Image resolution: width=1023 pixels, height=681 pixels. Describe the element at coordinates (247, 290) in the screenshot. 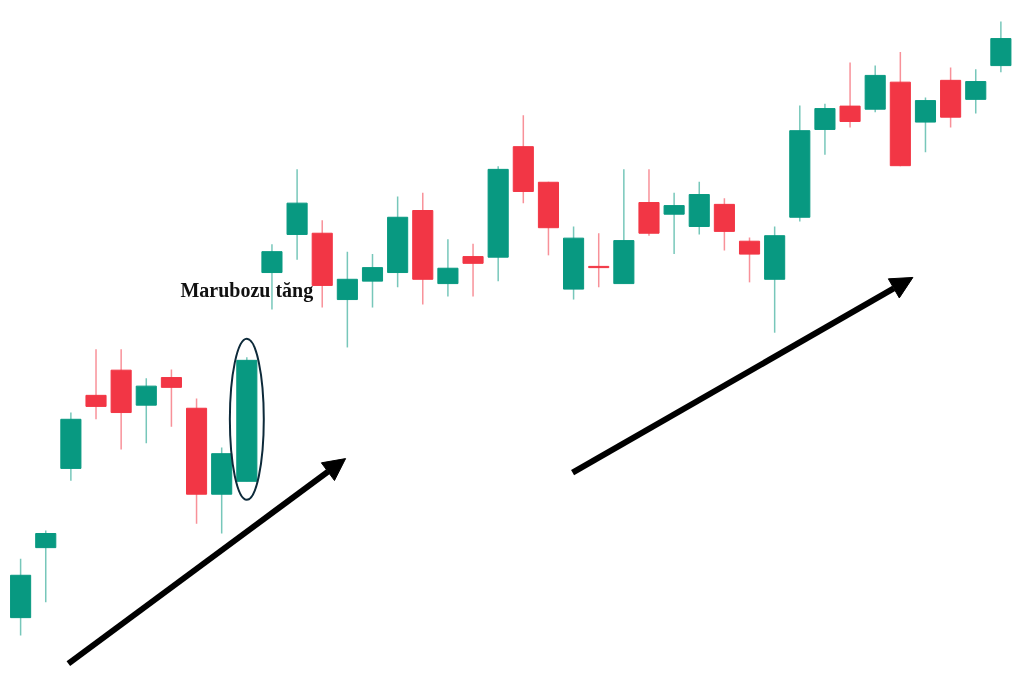

I see `annotation: Marubozu tăng` at that location.